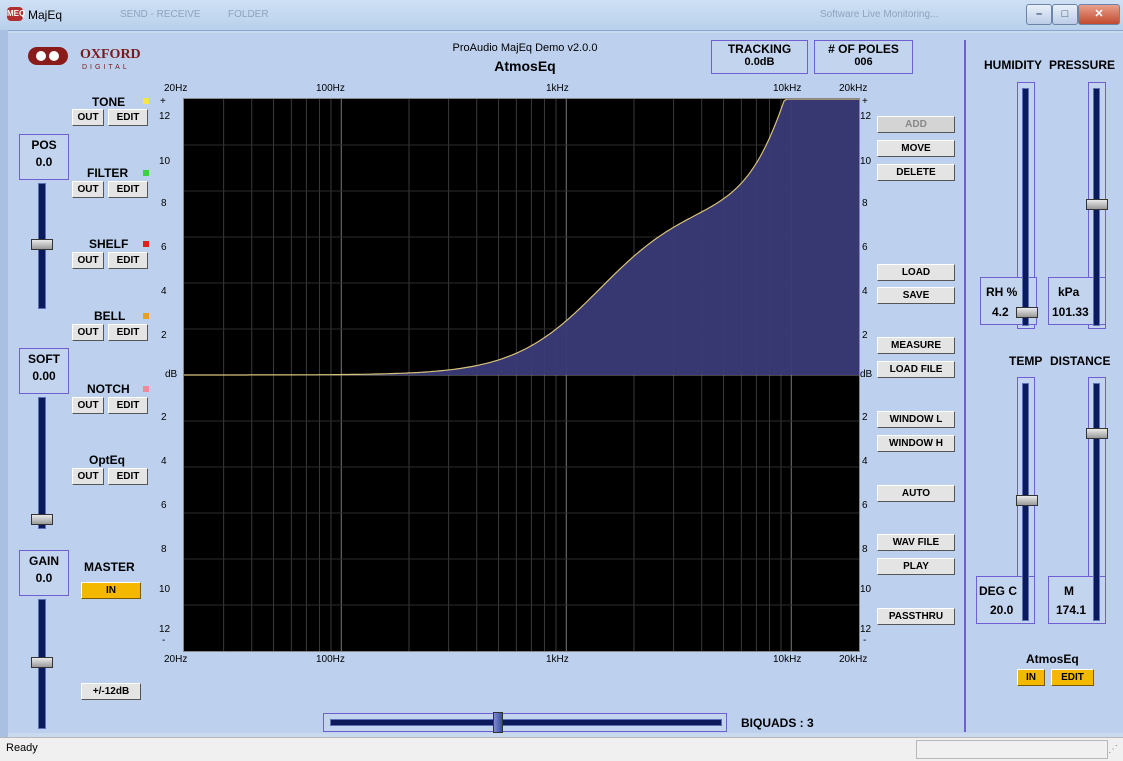 The height and width of the screenshot is (761, 1123). What do you see at coordinates (787, 659) in the screenshot?
I see `freq-label-bottom-10khz: 10kHz` at bounding box center [787, 659].